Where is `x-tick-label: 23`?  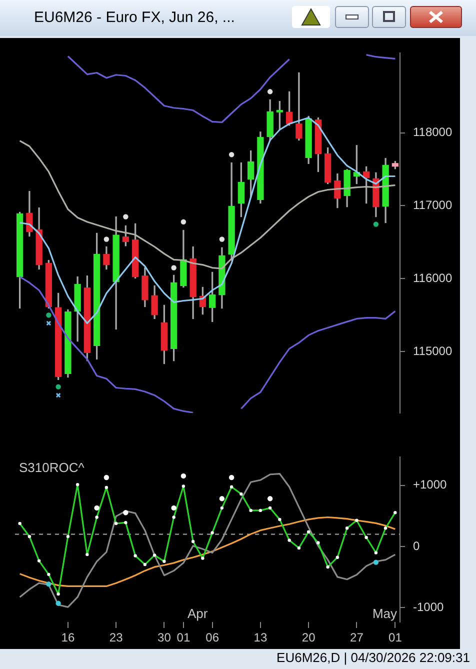 x-tick-label: 23 is located at coordinates (116, 637).